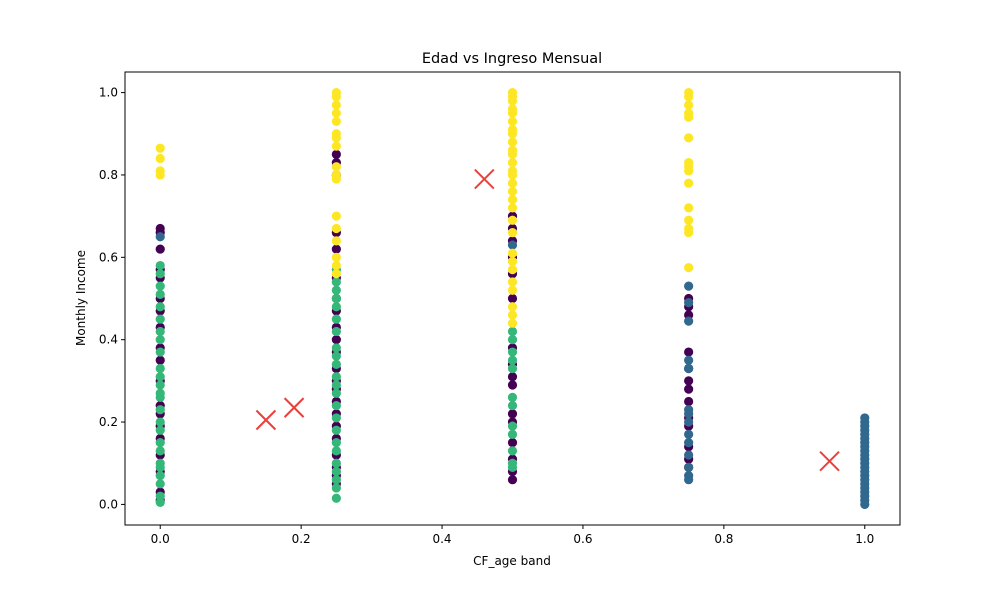  What do you see at coordinates (512, 535) in the screenshot?
I see `x-axis-ticks: 0.0 0.2 0.4 0.6 0.8 1.0` at bounding box center [512, 535].